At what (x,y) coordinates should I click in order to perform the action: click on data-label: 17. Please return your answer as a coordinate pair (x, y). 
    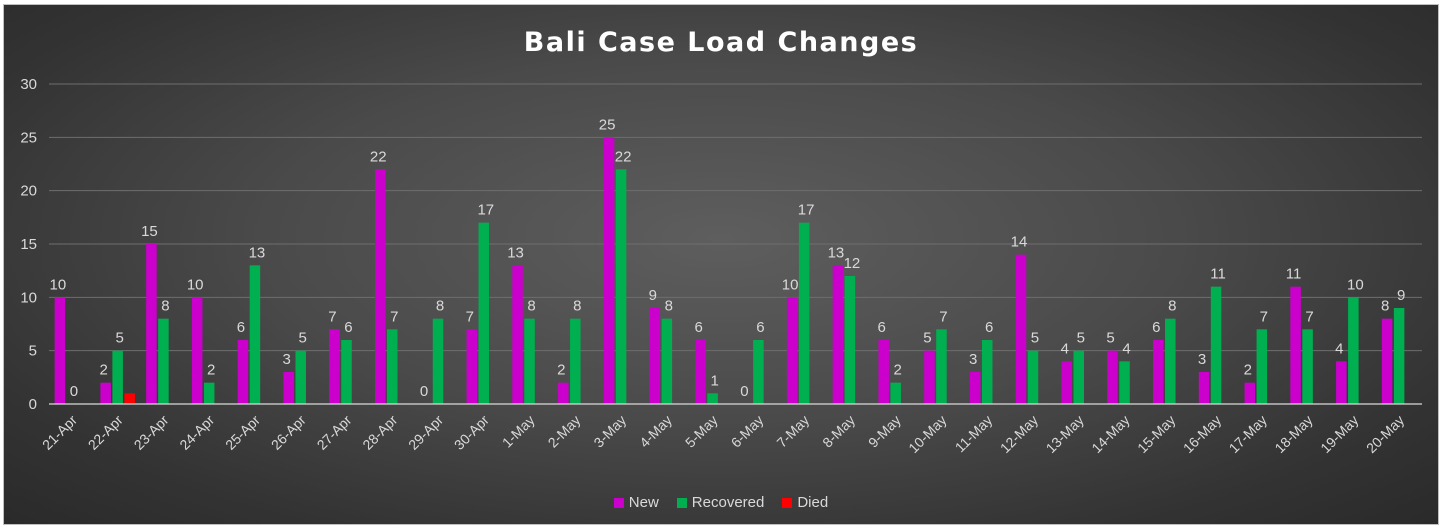
    Looking at the image, I should click on (485, 210).